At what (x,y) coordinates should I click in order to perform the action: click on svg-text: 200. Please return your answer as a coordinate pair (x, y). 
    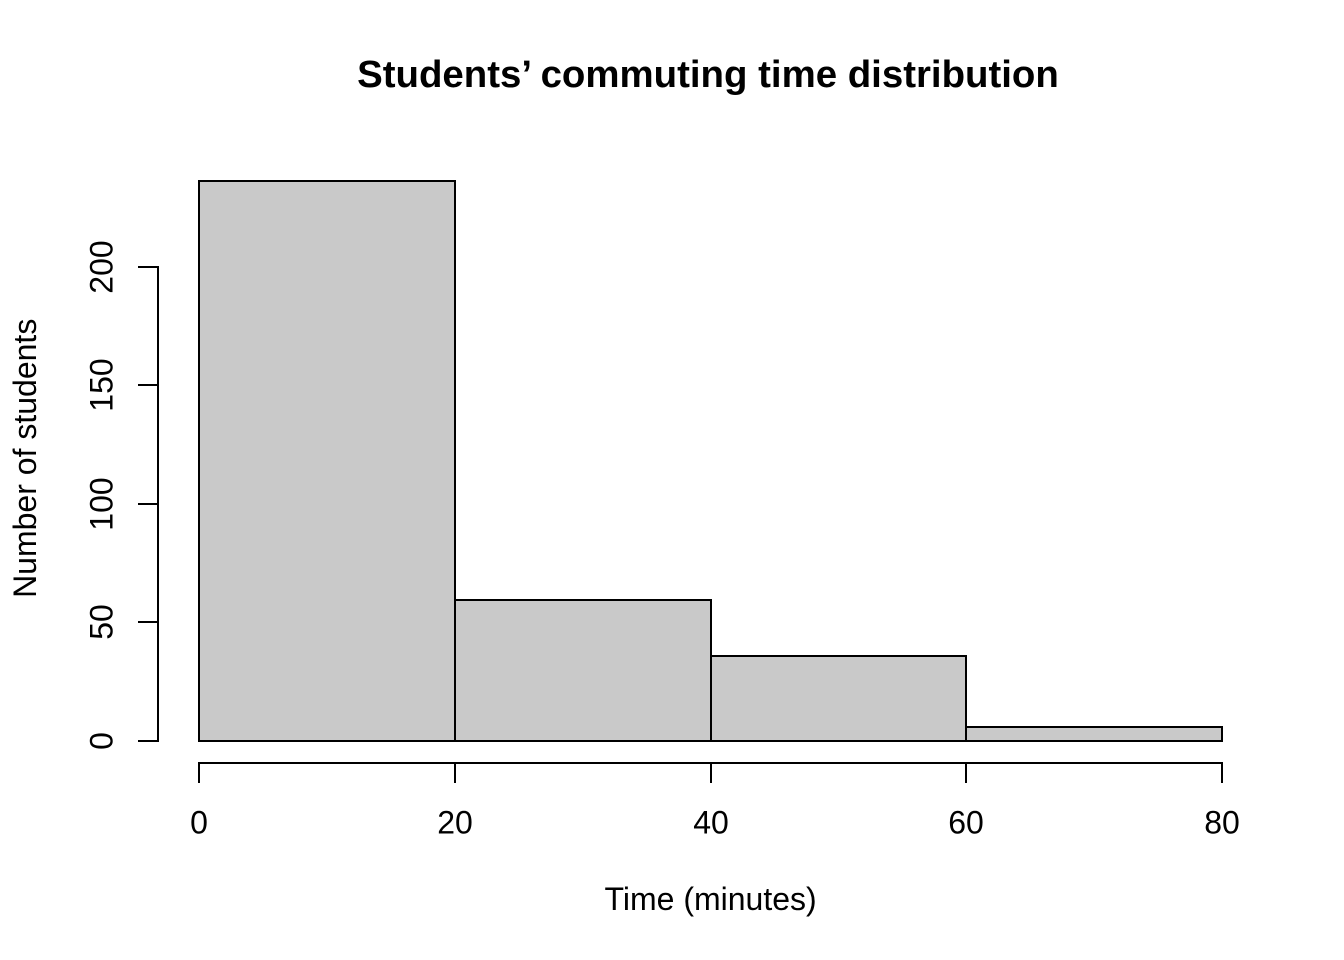
    Looking at the image, I should click on (102, 266).